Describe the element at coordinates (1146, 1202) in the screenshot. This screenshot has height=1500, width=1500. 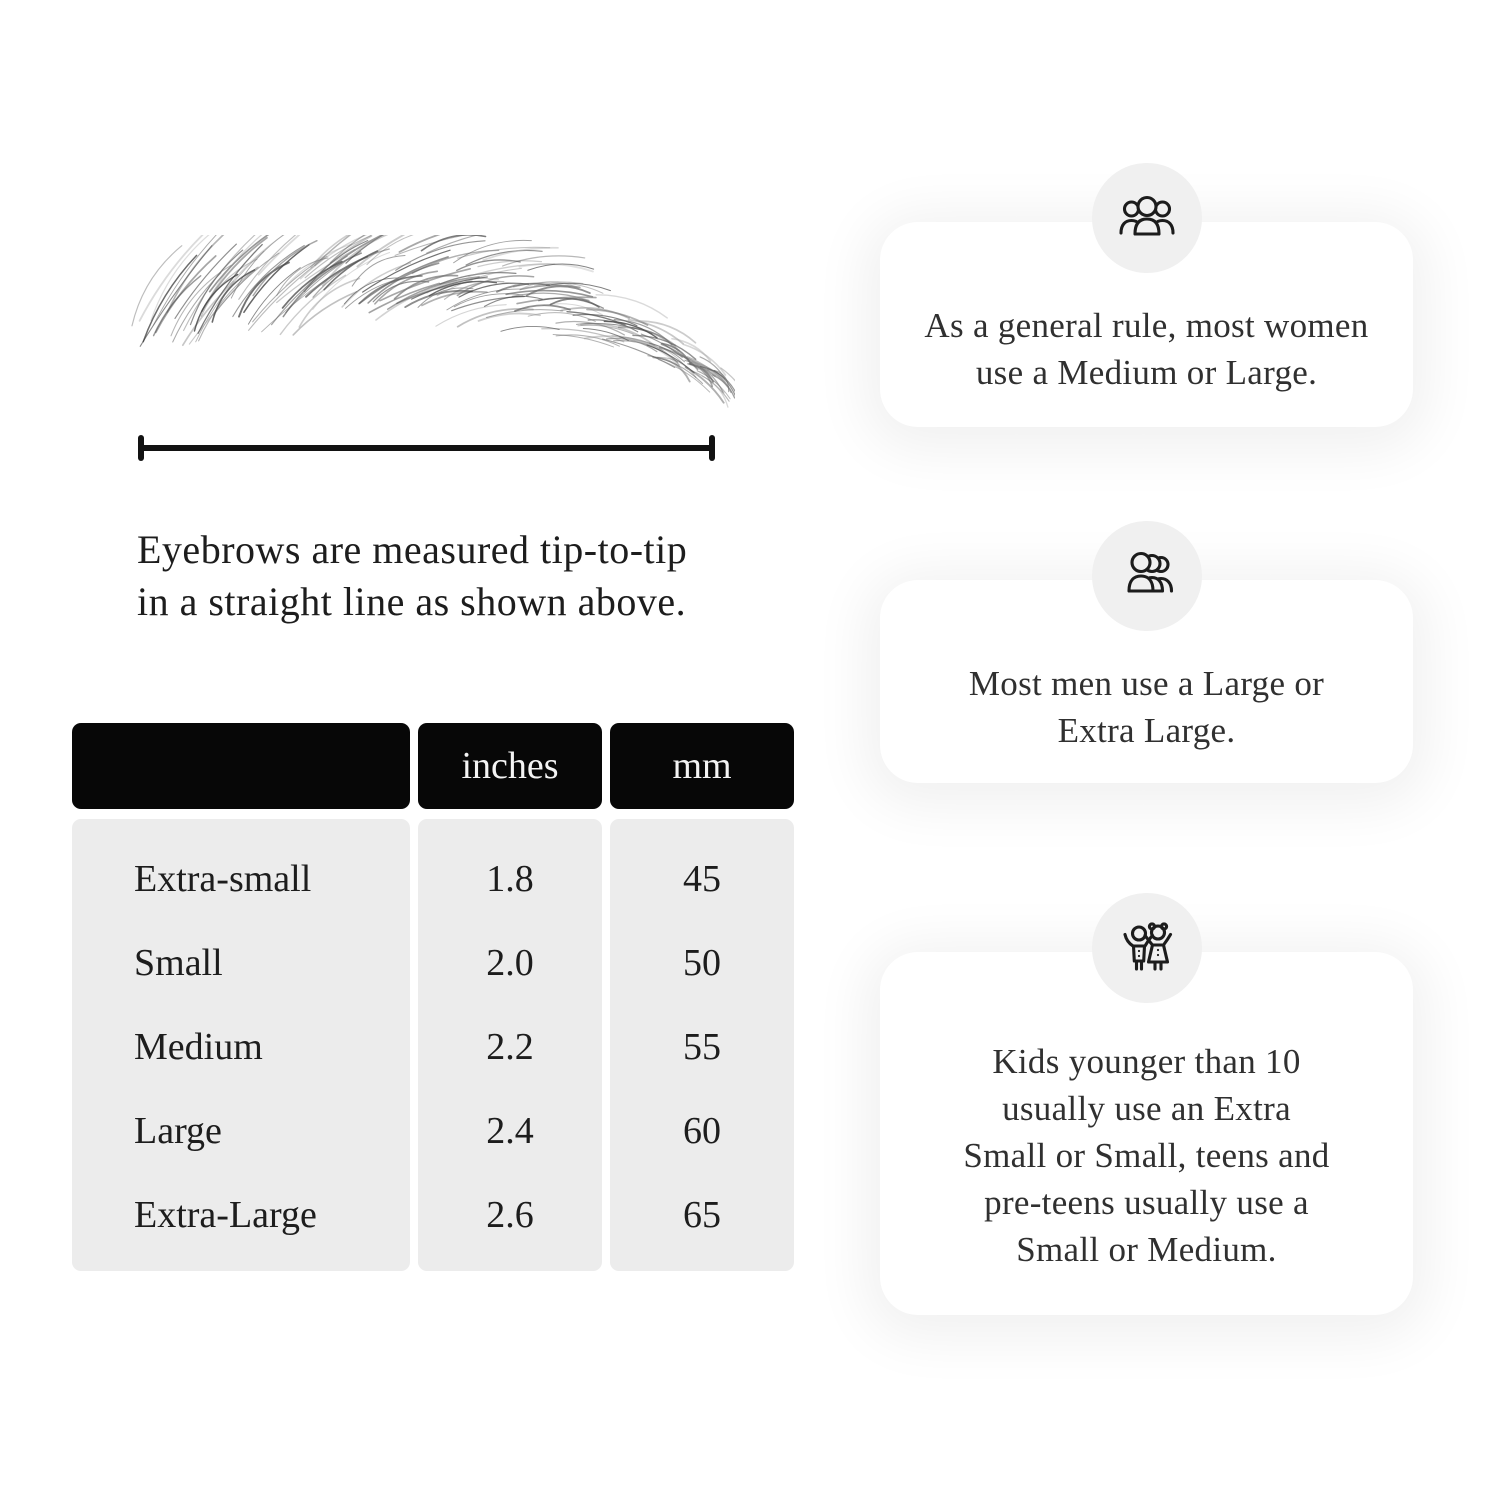
I see `card-text-line: pre-teens usually use a` at that location.